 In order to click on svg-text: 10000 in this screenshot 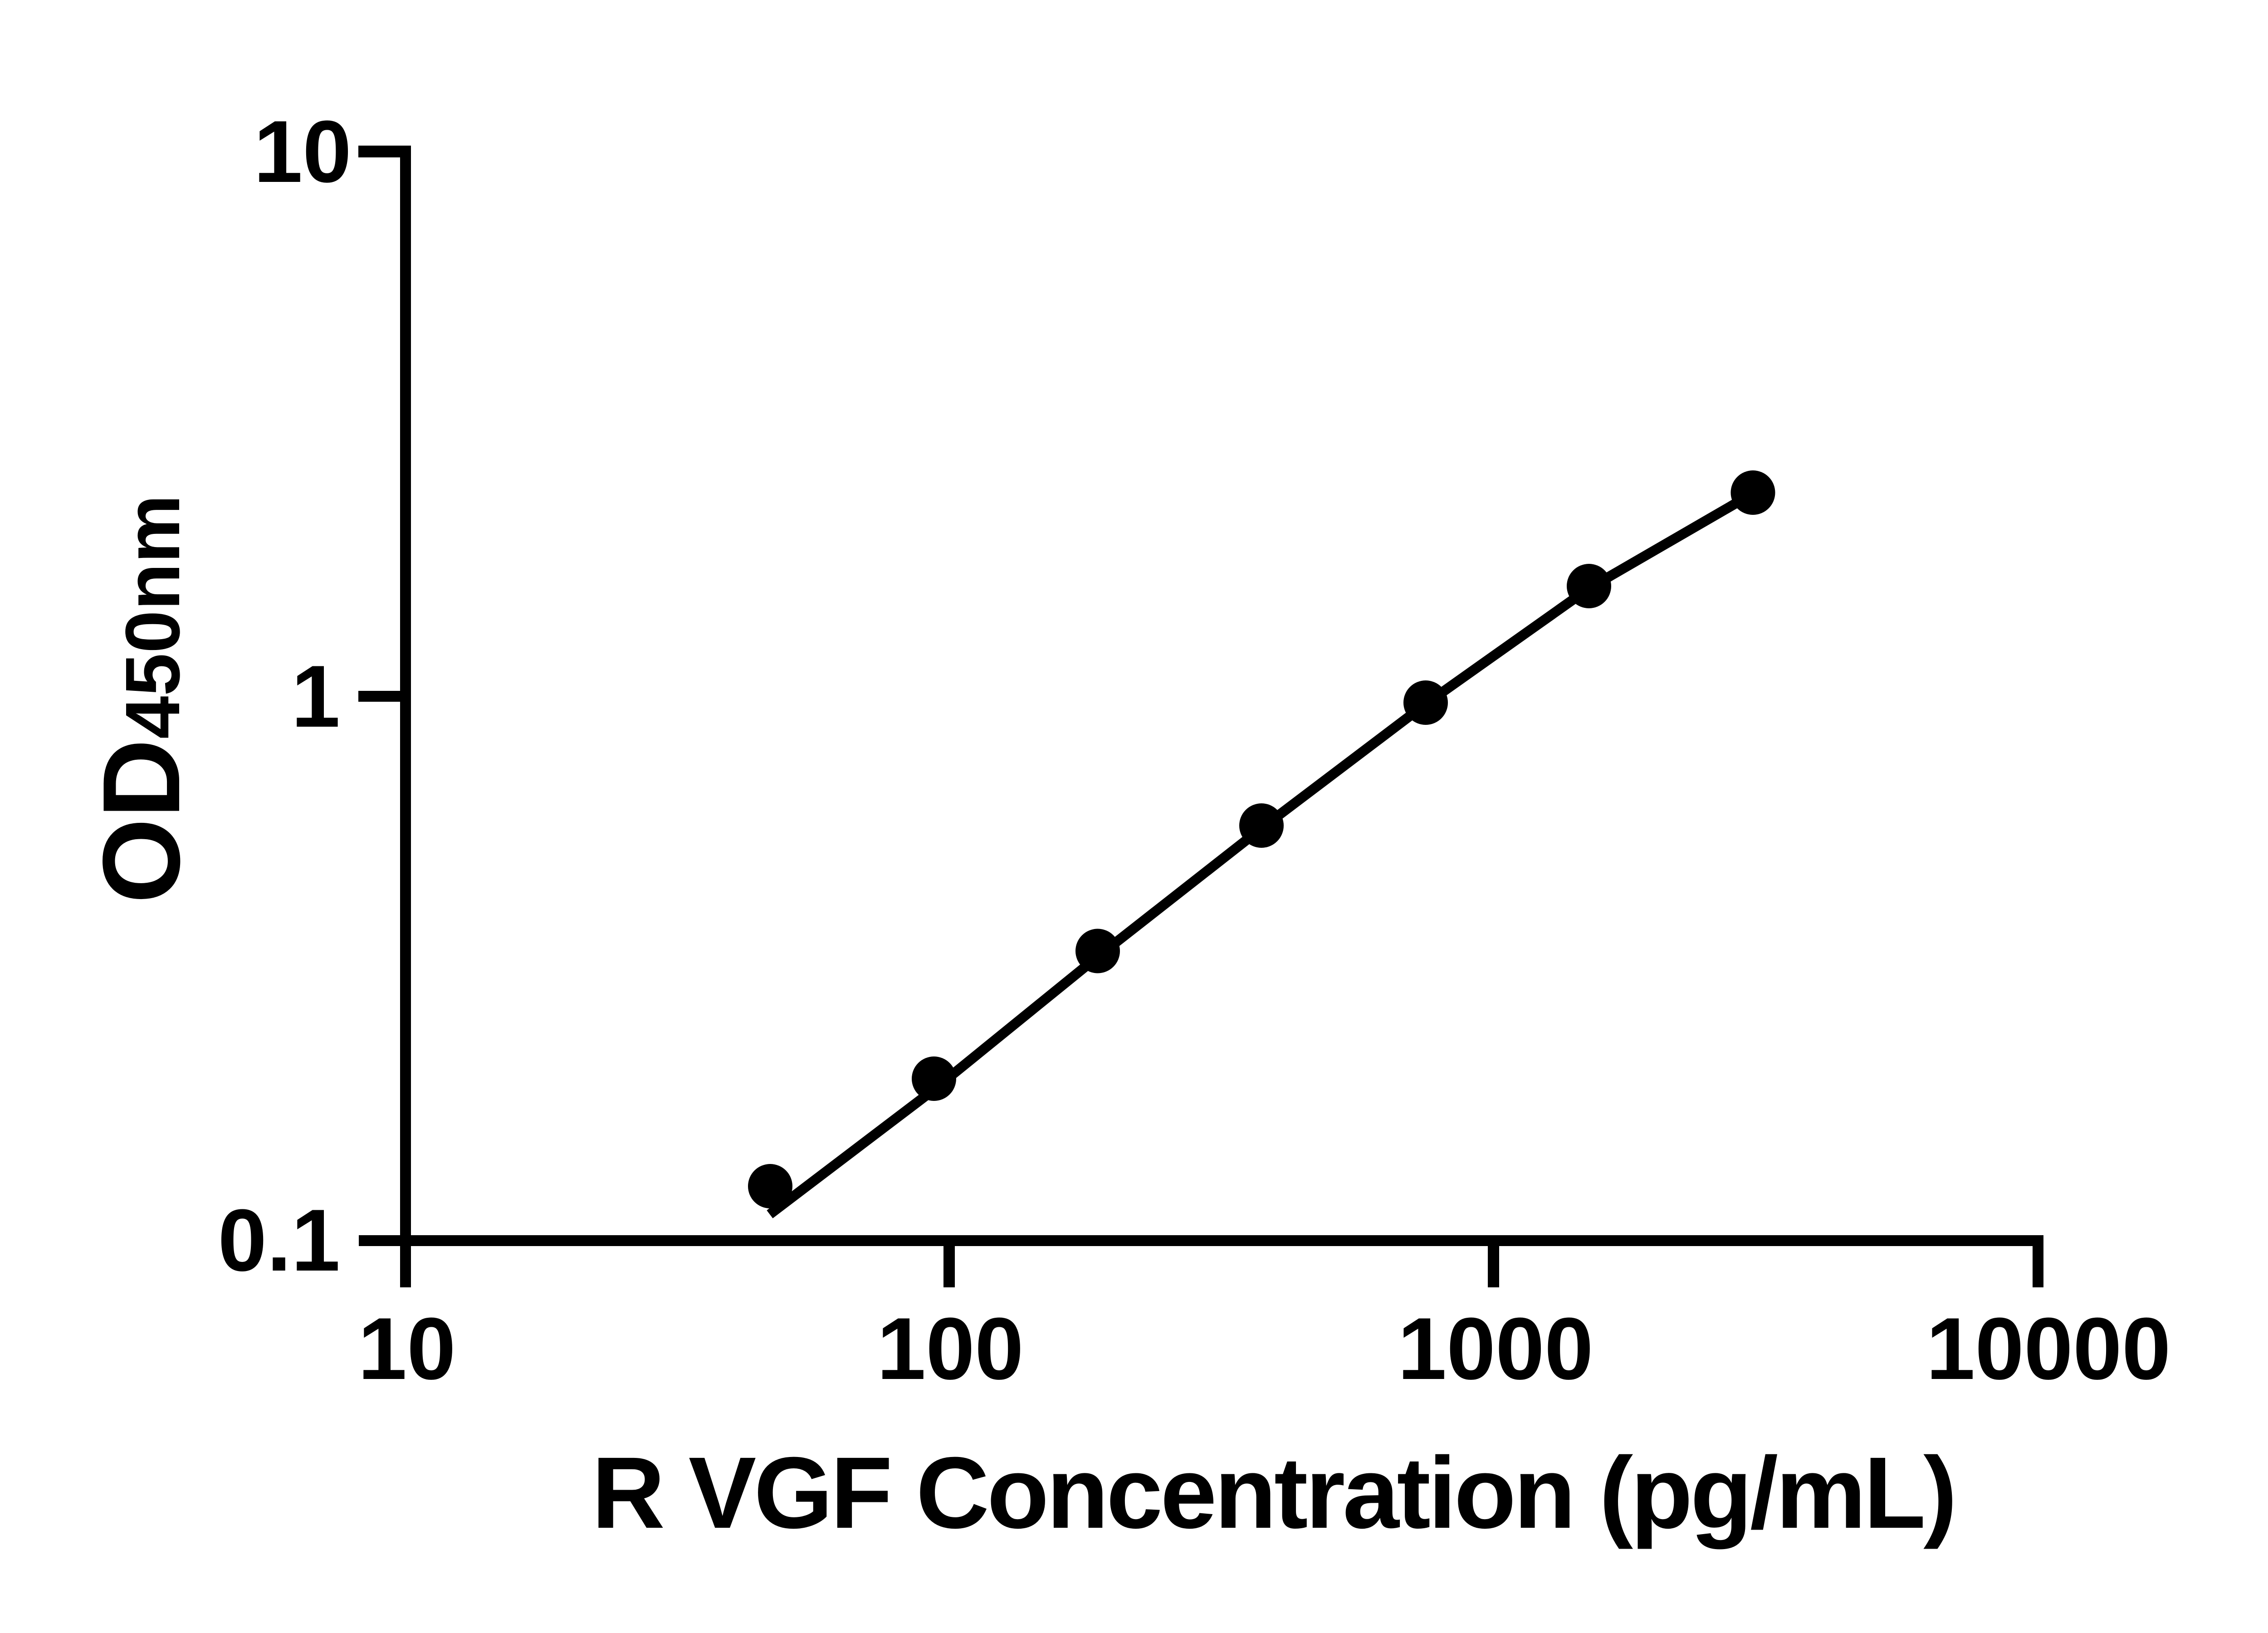, I will do `click(2048, 1349)`.